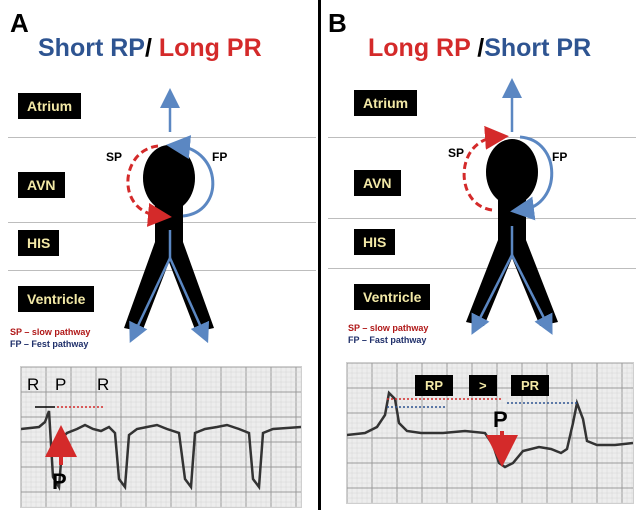 This screenshot has width=640, height=510. Describe the element at coordinates (210, 48) in the screenshot. I see `title-part2: Long PR` at that location.